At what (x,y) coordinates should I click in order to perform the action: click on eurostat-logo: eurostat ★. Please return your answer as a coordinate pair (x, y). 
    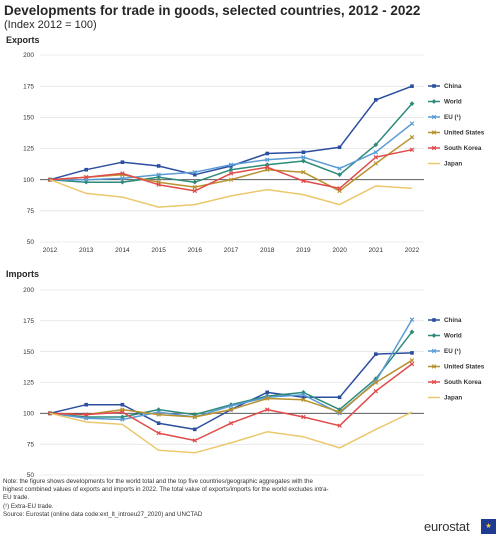
    Looking at the image, I should click on (461, 528).